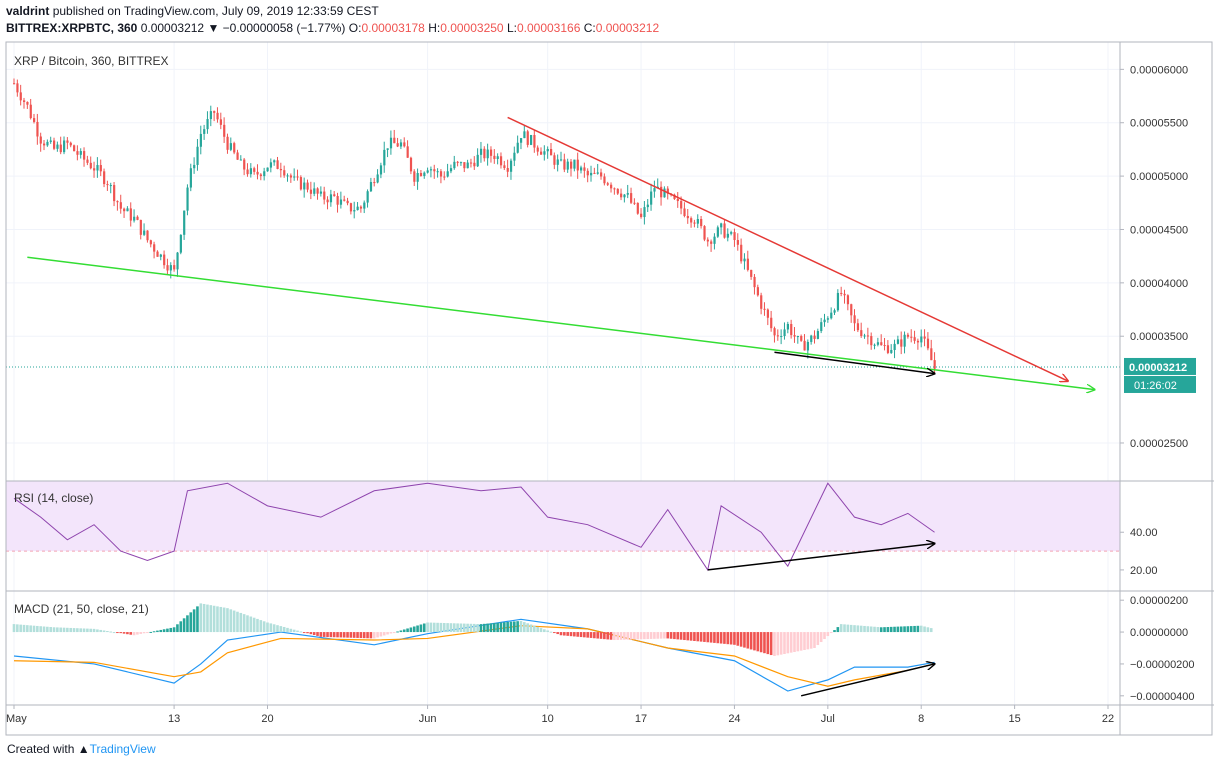 The image size is (1214, 768). I want to click on tradingview-brand: TradingView, so click(122, 749).